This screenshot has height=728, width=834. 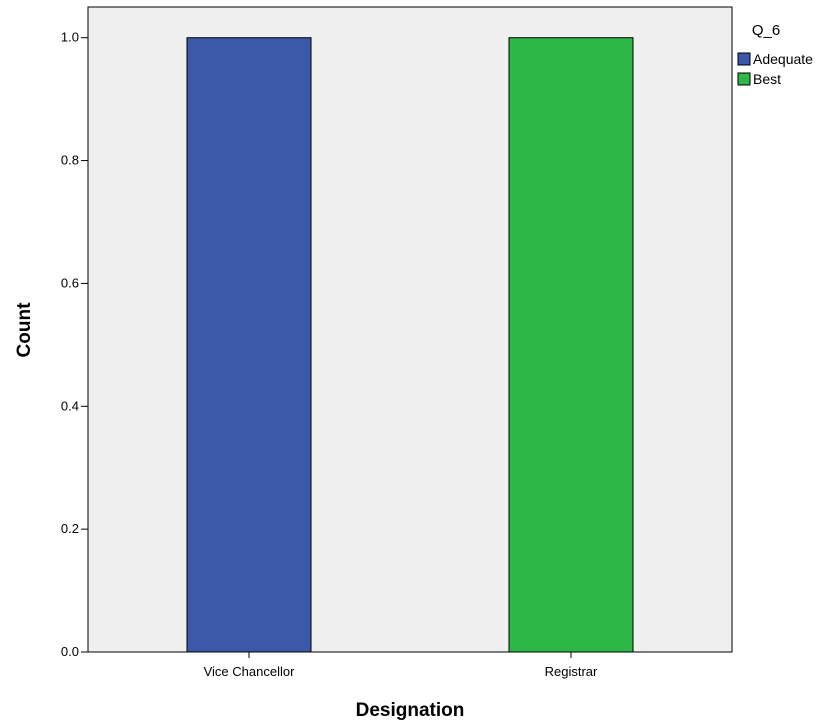 What do you see at coordinates (767, 79) in the screenshot?
I see `legend-label-best: Best` at bounding box center [767, 79].